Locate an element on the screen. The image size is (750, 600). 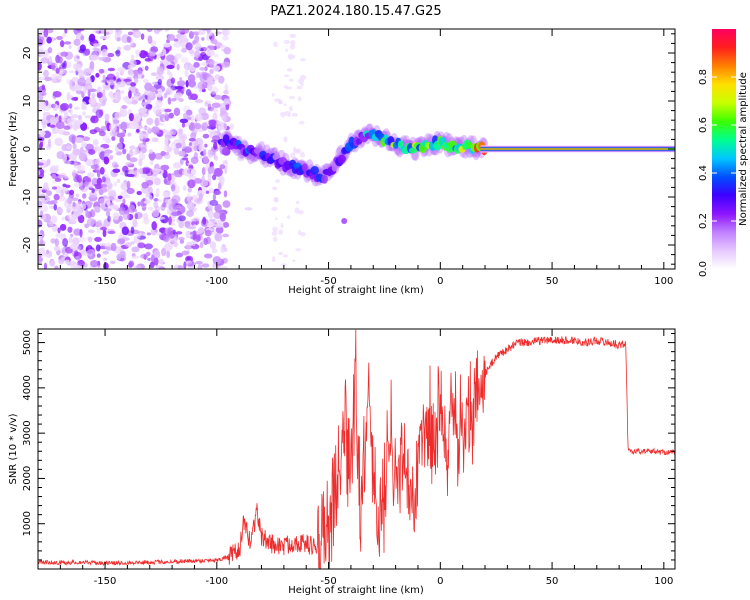
colorbar-tick-label: 0.8 is located at coordinates (703, 77).